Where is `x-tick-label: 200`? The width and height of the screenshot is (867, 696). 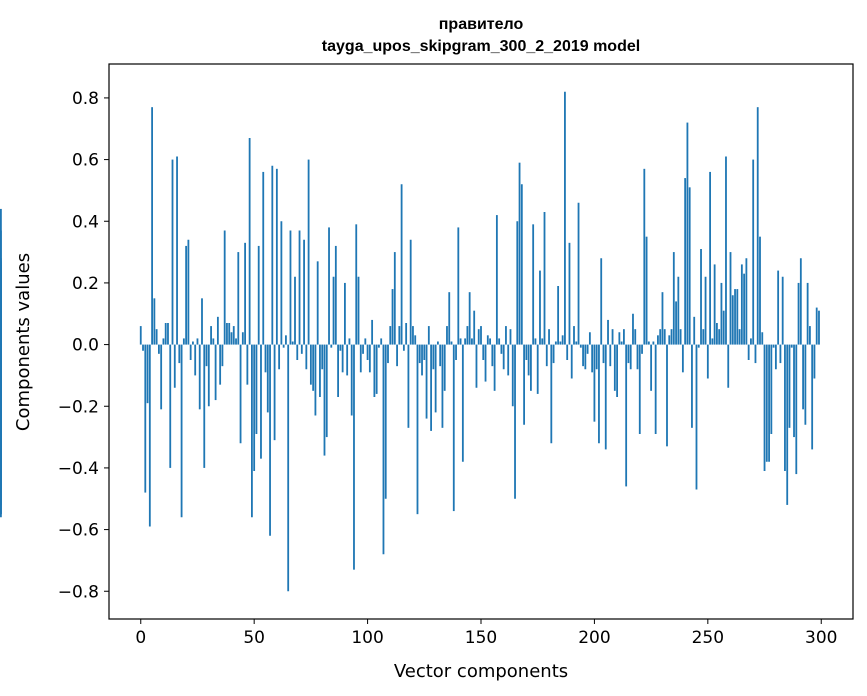
x-tick-label: 200 is located at coordinates (594, 638).